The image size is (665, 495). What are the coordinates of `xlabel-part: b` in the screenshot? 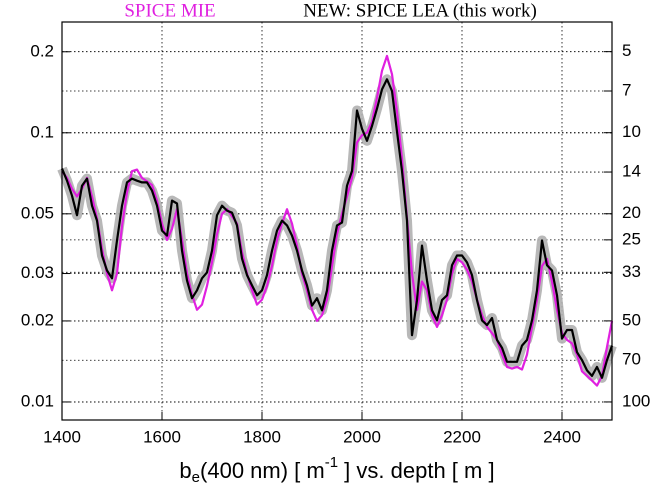 It's located at (185, 470).